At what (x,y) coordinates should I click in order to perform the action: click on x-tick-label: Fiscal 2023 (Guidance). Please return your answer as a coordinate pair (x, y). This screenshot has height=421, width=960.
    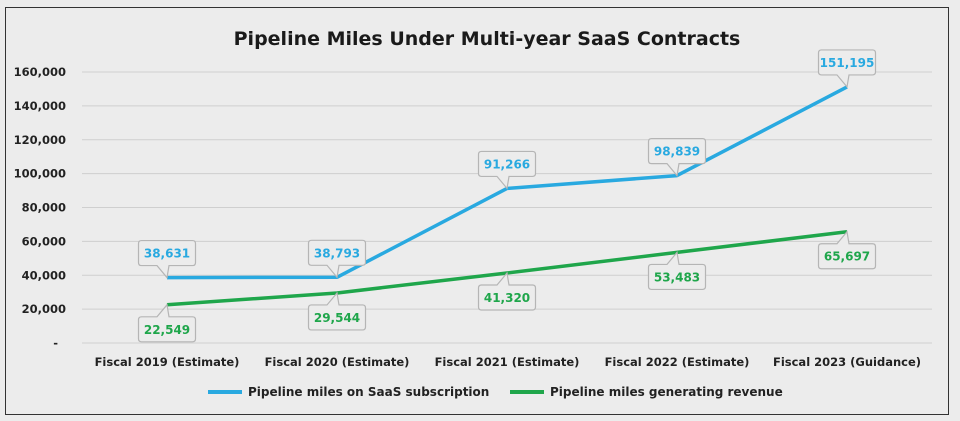
    Looking at the image, I should click on (847, 362).